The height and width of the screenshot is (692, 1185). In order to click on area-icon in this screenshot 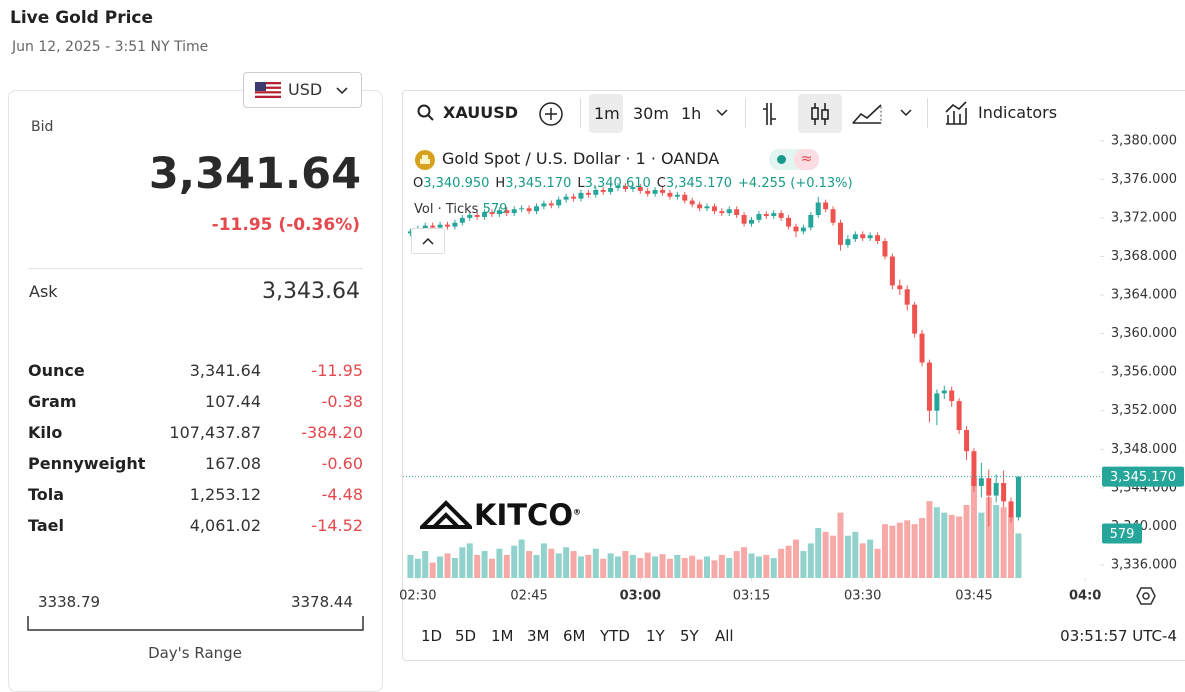, I will do `click(867, 114)`.